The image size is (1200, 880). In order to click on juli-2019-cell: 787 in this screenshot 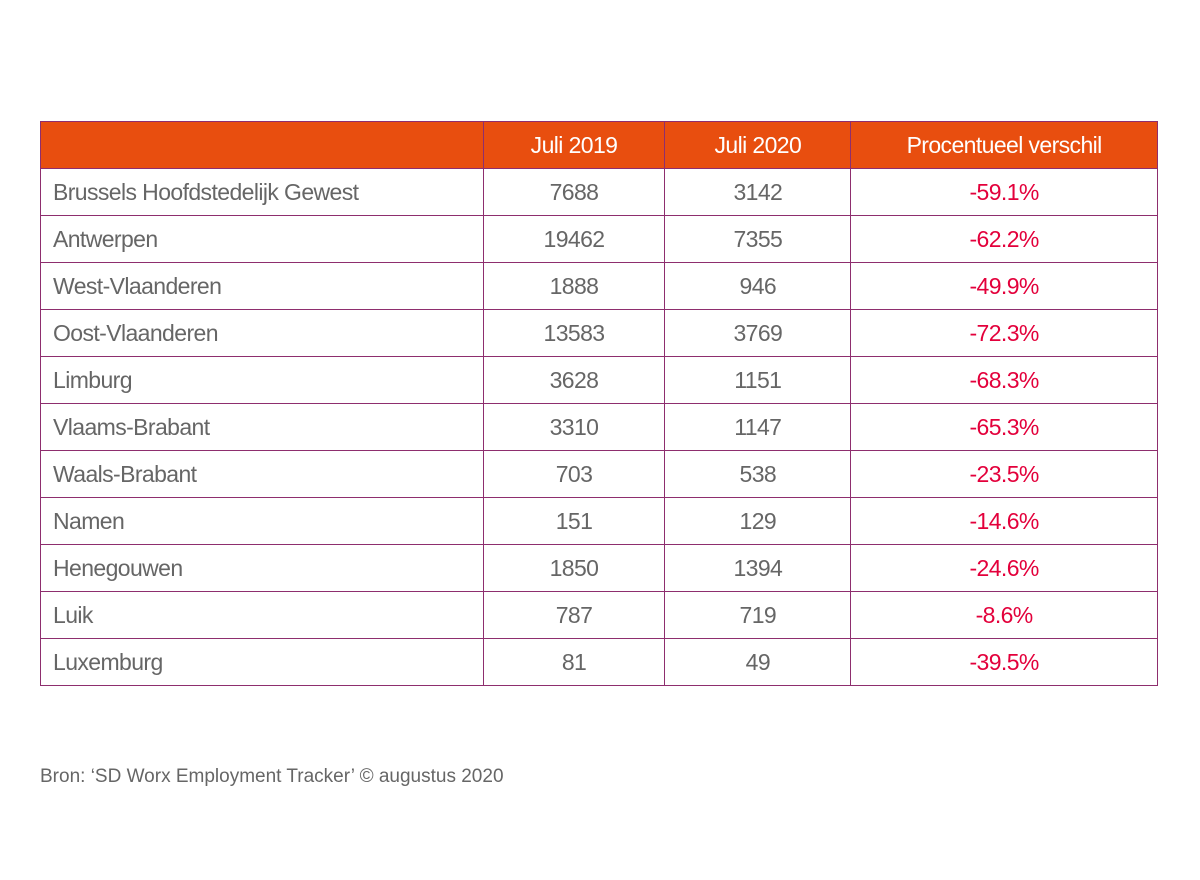, I will do `click(574, 615)`.